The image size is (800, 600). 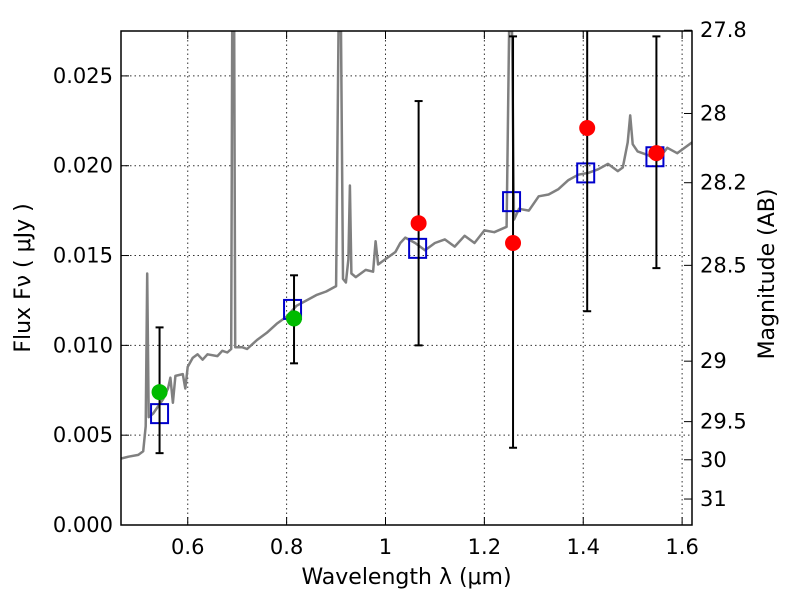 I want to click on y-tick-label: 0.025, so click(x=83, y=76).